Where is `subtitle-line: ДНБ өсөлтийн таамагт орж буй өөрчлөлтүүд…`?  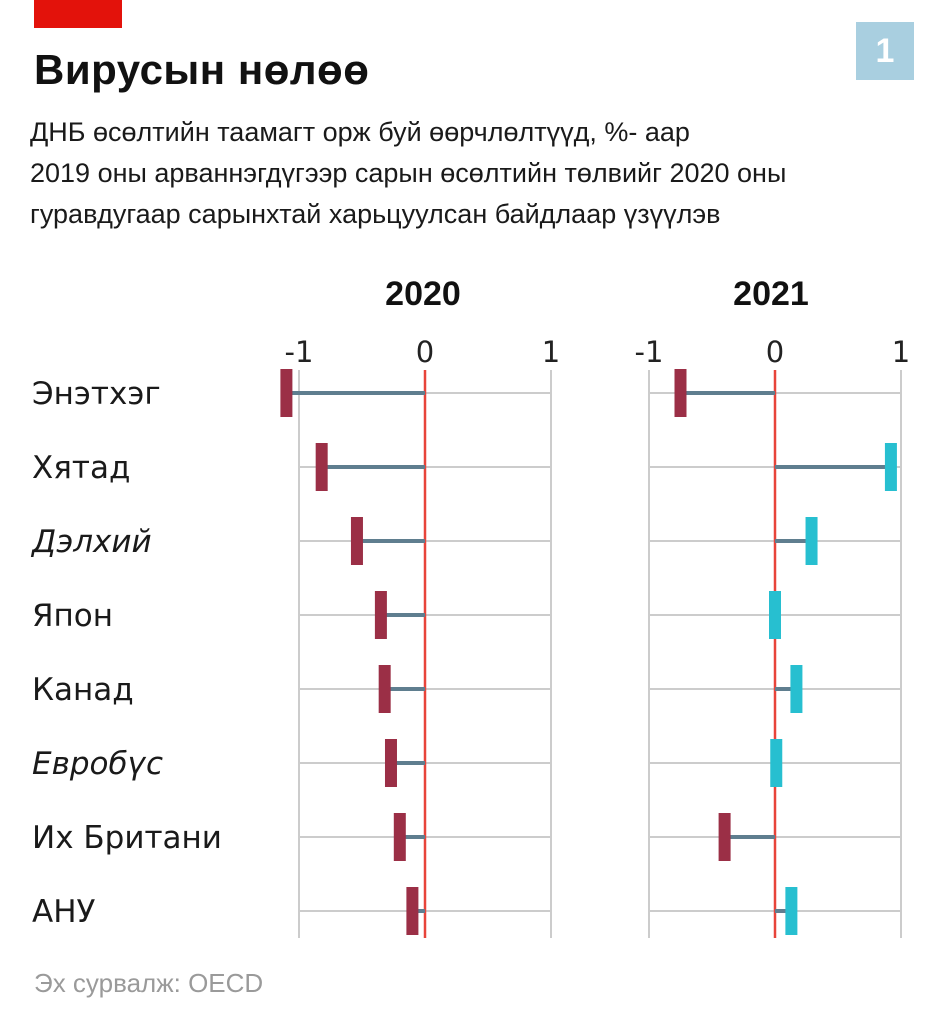 subtitle-line: ДНБ өсөлтийн таамагт орж буй өөрчлөлтүүд… is located at coordinates (360, 132).